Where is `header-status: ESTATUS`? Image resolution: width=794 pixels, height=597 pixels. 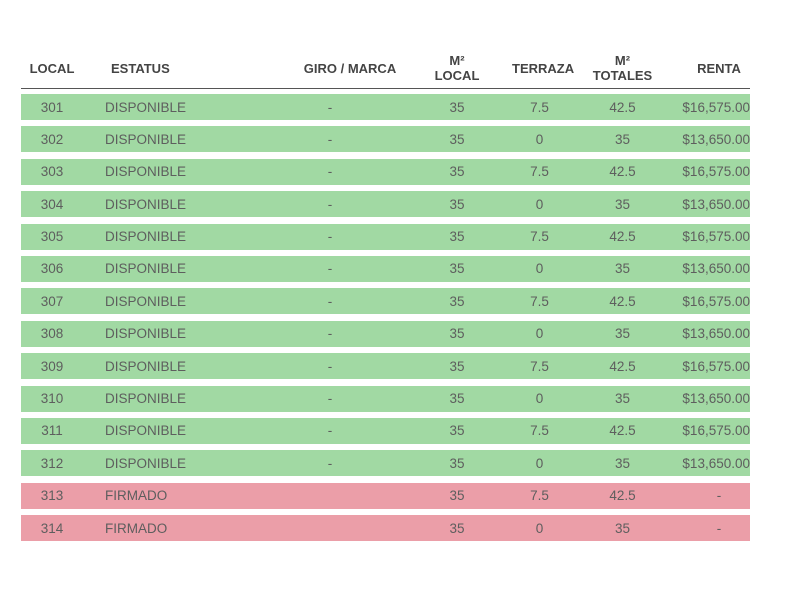
header-status: ESTATUS is located at coordinates (140, 68).